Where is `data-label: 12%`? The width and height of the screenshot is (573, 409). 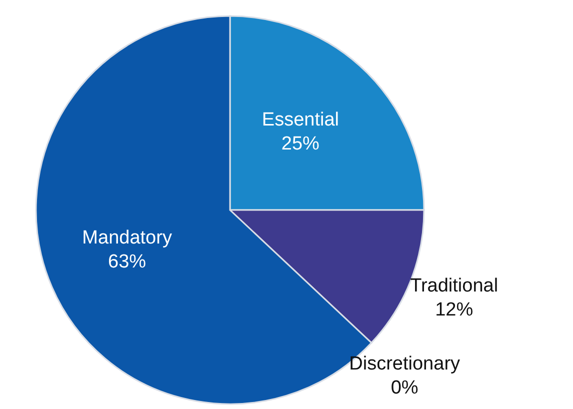 data-label: 12% is located at coordinates (454, 310).